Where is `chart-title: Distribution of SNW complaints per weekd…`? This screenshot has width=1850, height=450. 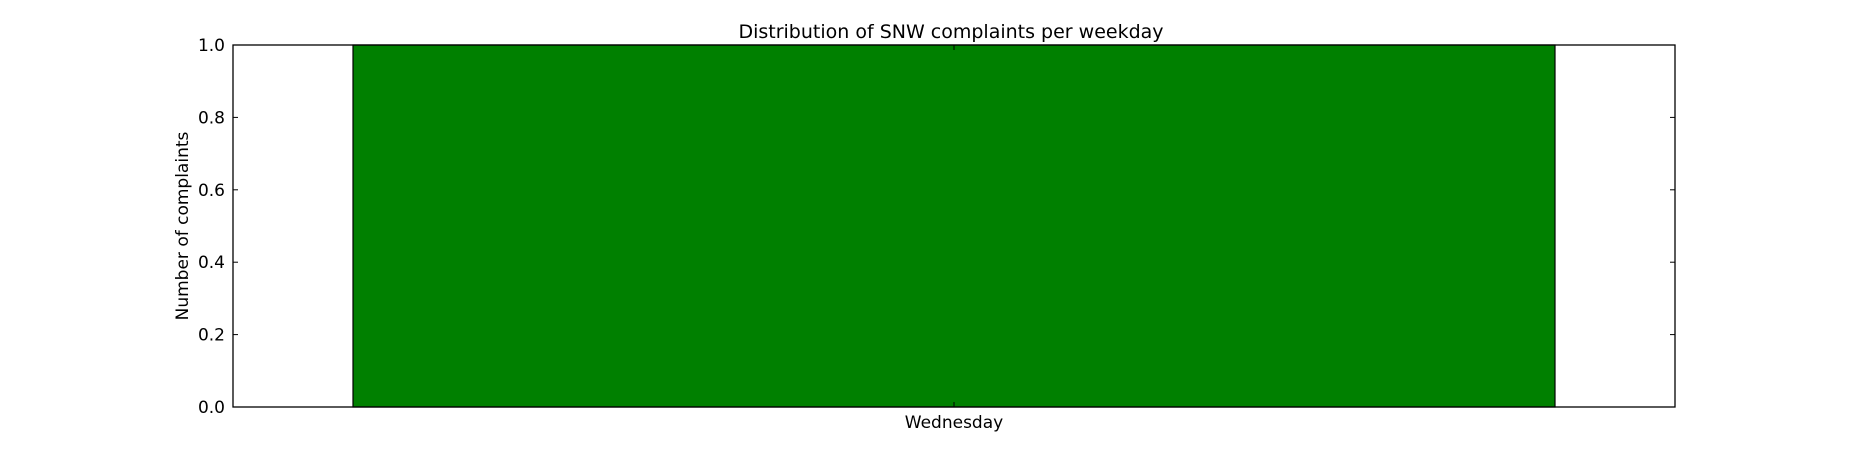 chart-title: Distribution of SNW complaints per weekd… is located at coordinates (950, 32).